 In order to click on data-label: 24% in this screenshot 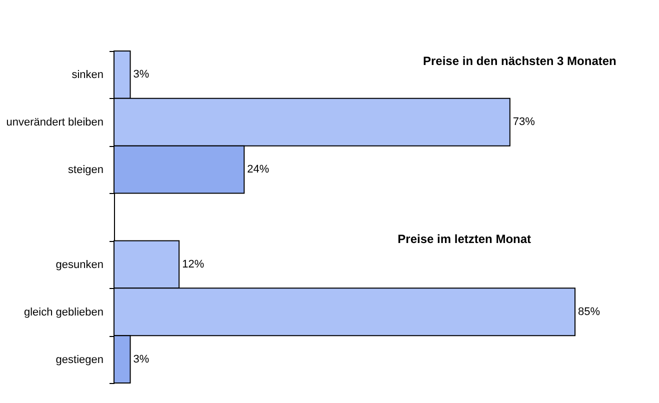, I will do `click(258, 170)`.